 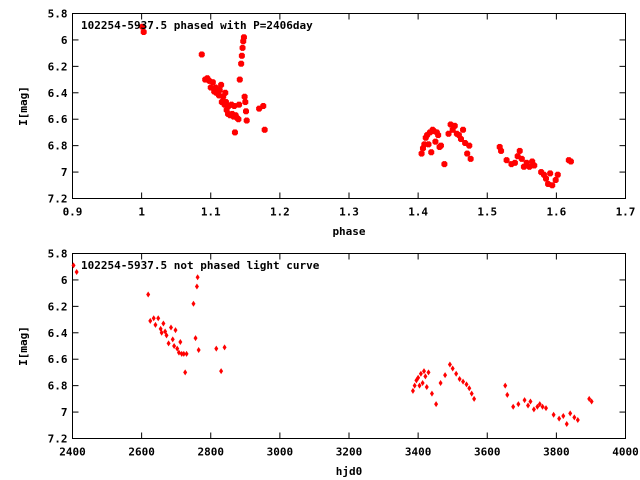 I want to click on phased-plot-x-axis-label: phase, so click(x=348, y=231).